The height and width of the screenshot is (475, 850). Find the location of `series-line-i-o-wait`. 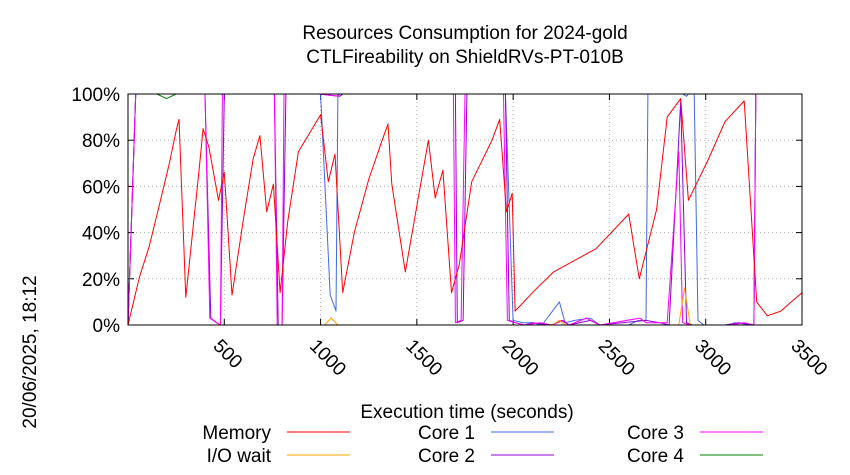

series-line-i-o-wait is located at coordinates (465, 306).